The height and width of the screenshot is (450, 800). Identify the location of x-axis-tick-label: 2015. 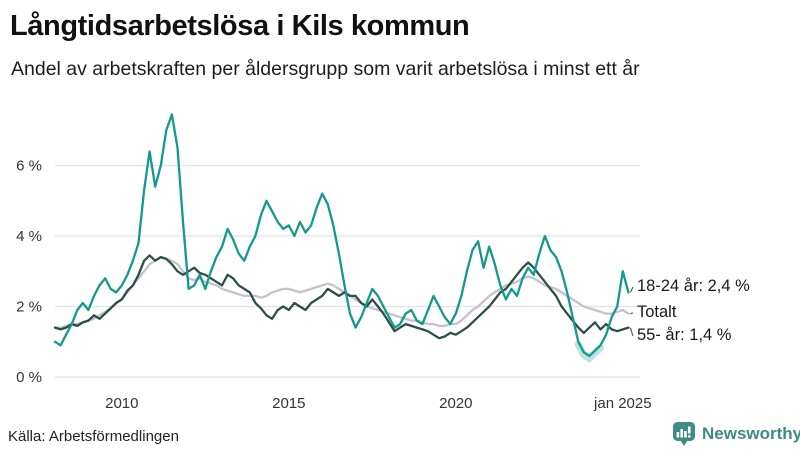
(288, 403).